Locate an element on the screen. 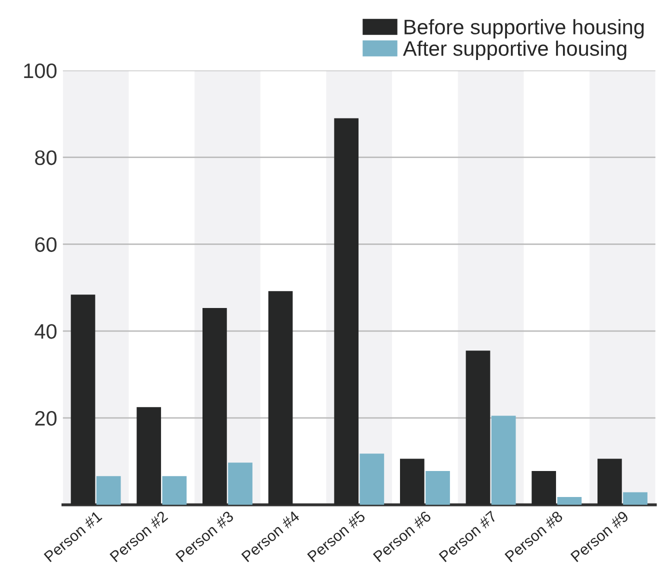 This screenshot has height=587, width=662. y-tick-label: 60 is located at coordinates (46, 244).